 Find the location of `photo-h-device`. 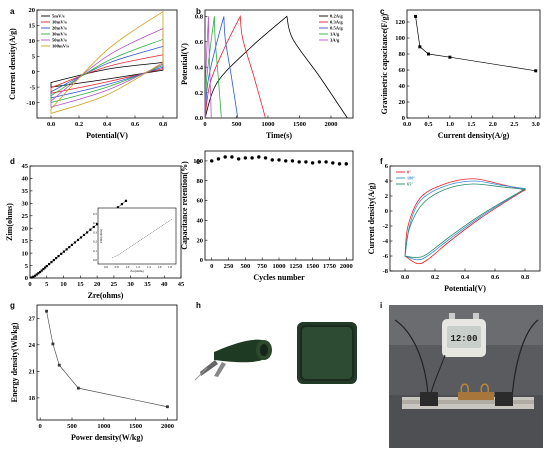

photo-h-device is located at coordinates (275, 353).